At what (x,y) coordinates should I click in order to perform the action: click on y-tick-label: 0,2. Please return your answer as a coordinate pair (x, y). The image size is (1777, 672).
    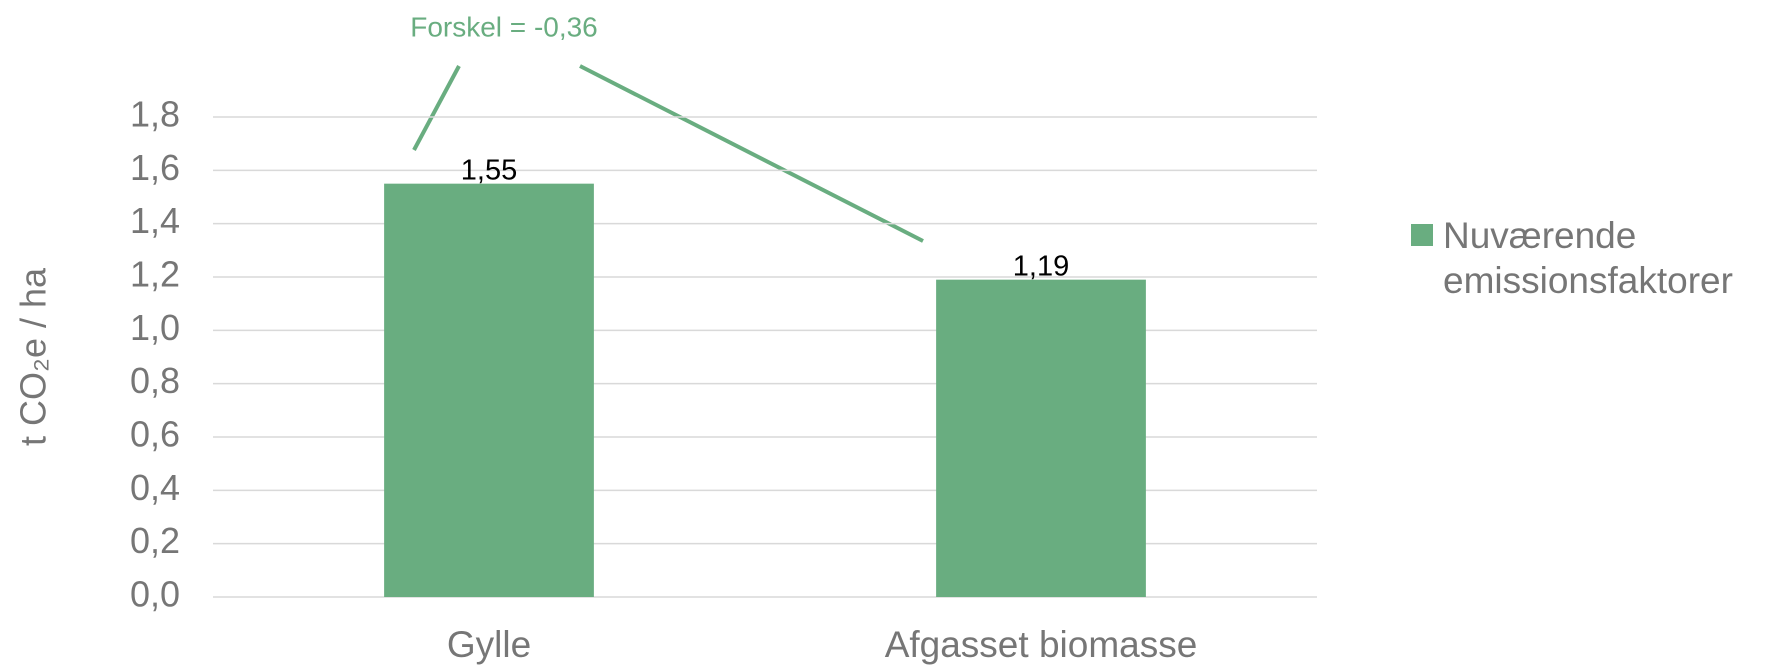
    Looking at the image, I should click on (155, 540).